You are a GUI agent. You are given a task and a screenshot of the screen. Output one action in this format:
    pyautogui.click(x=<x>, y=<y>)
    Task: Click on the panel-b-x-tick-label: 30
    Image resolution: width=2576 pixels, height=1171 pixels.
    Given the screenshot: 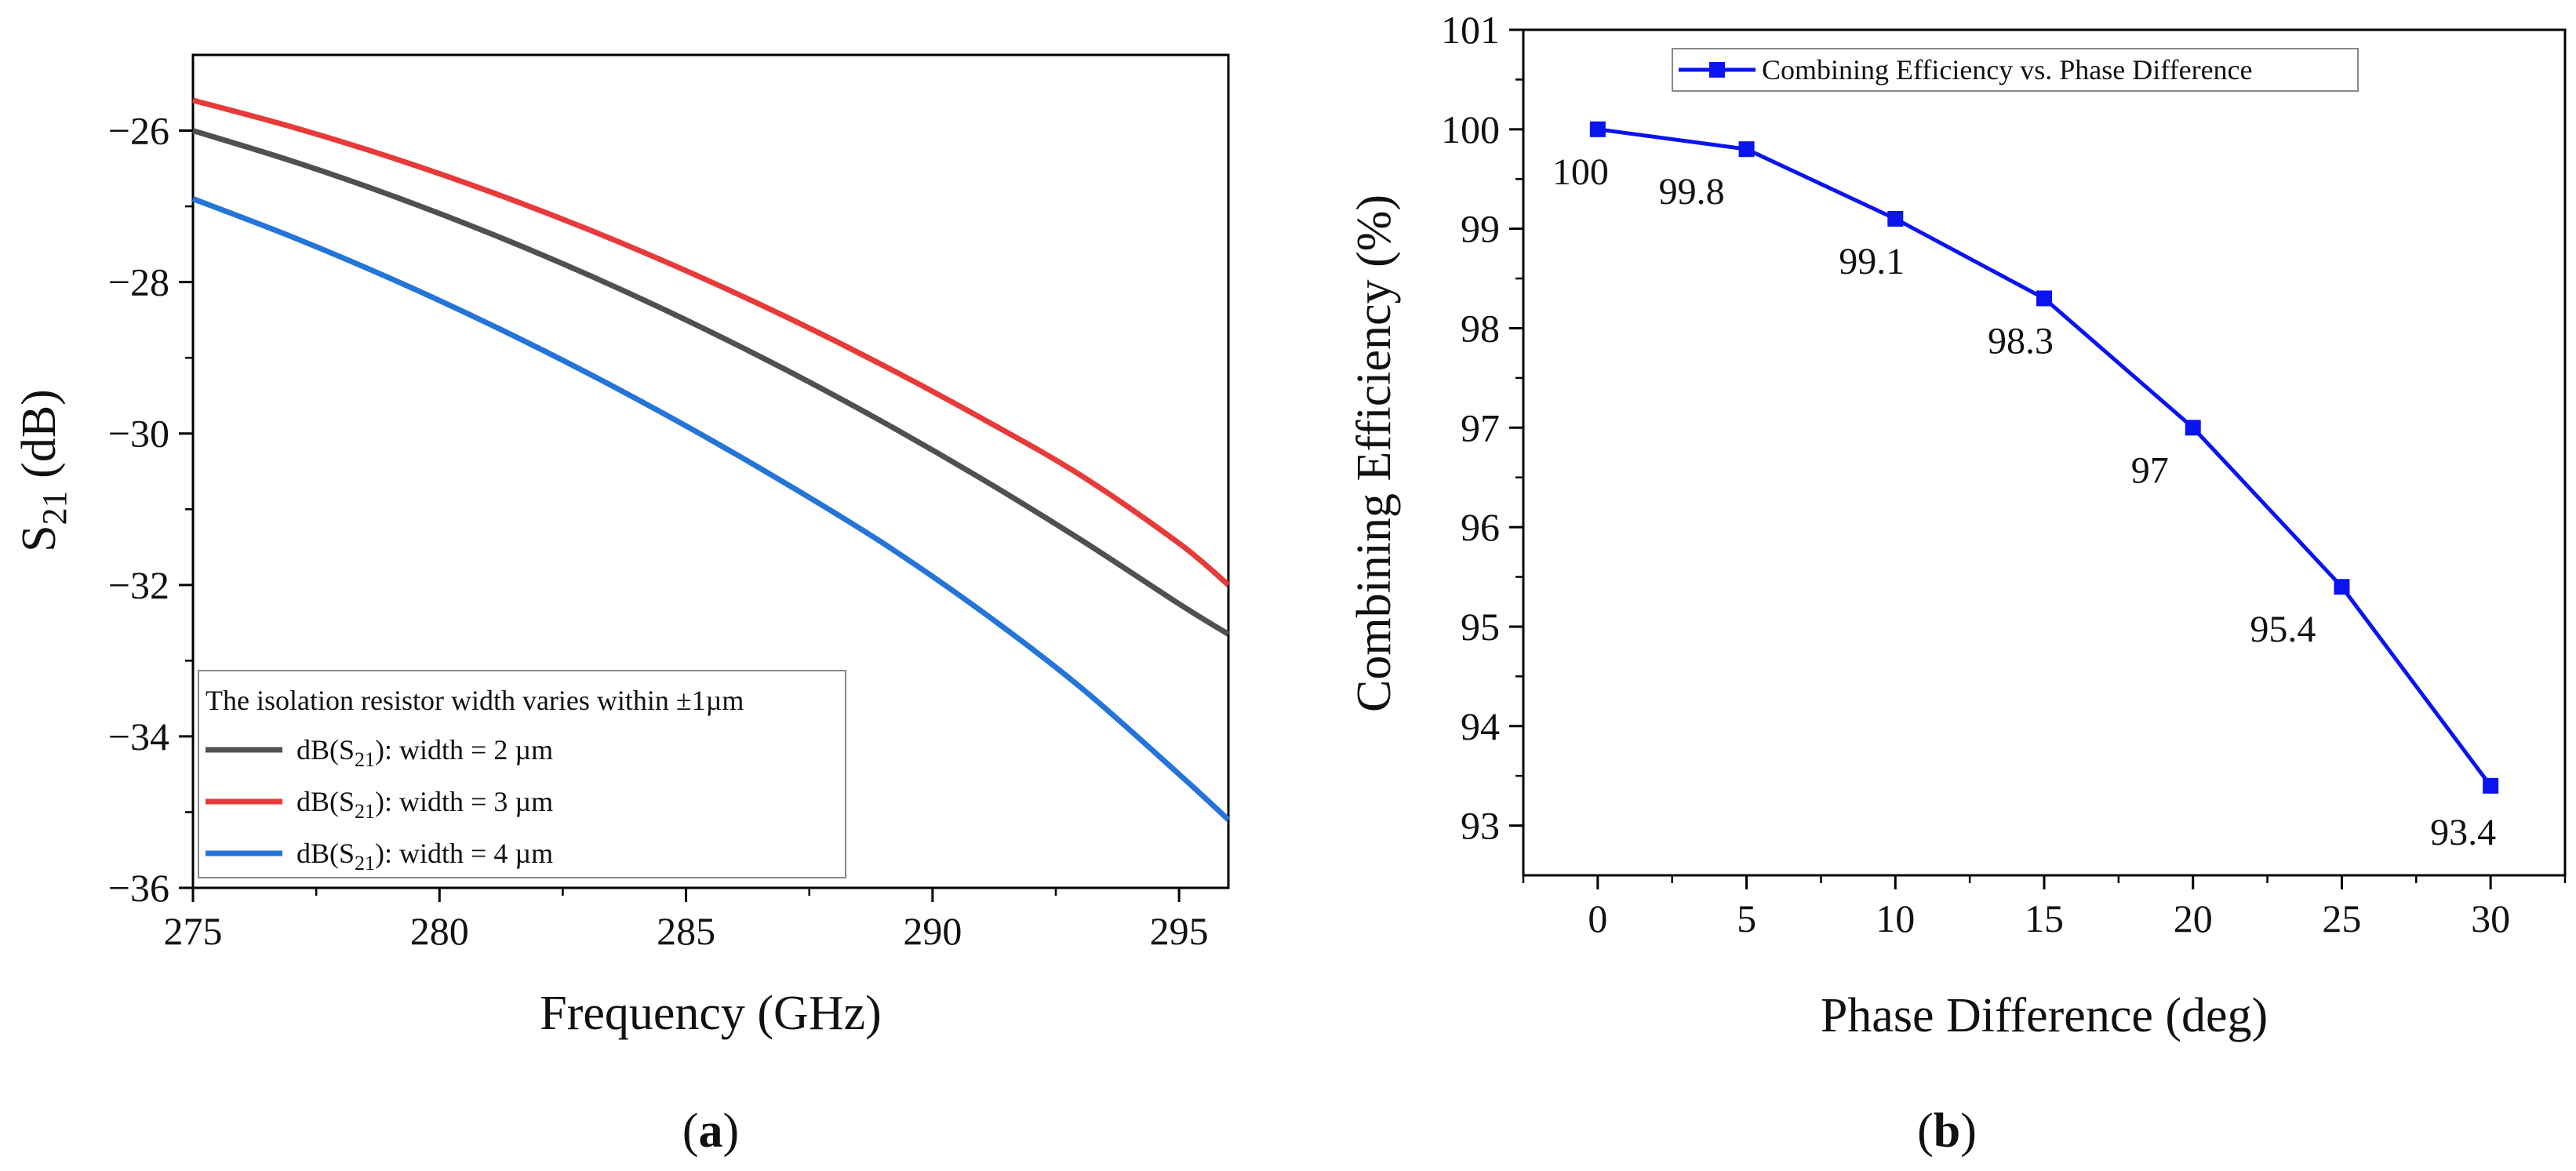 What is the action you would take?
    pyautogui.click(x=2490, y=918)
    